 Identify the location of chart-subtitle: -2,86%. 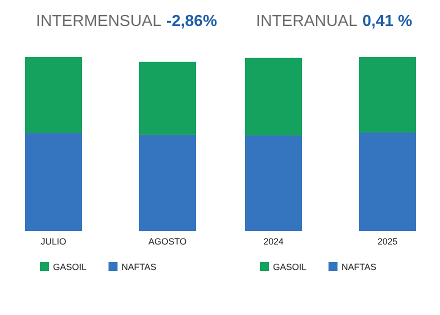
(192, 21).